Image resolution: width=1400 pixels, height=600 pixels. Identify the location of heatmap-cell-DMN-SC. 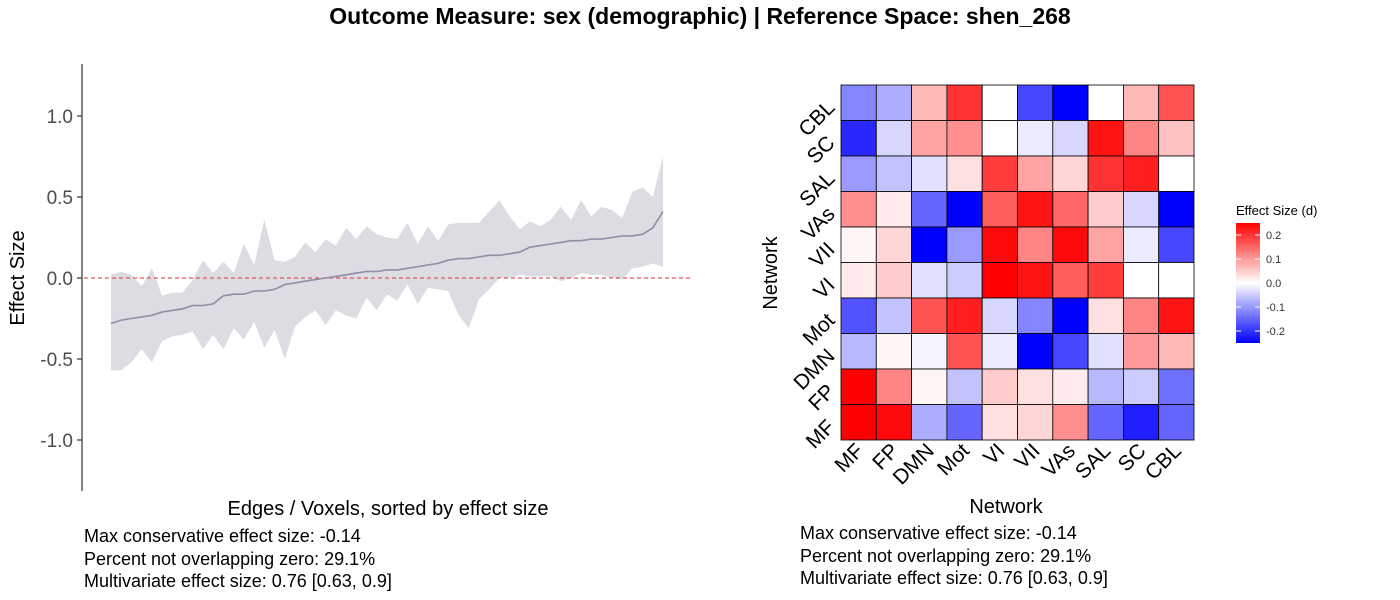
(1141, 351).